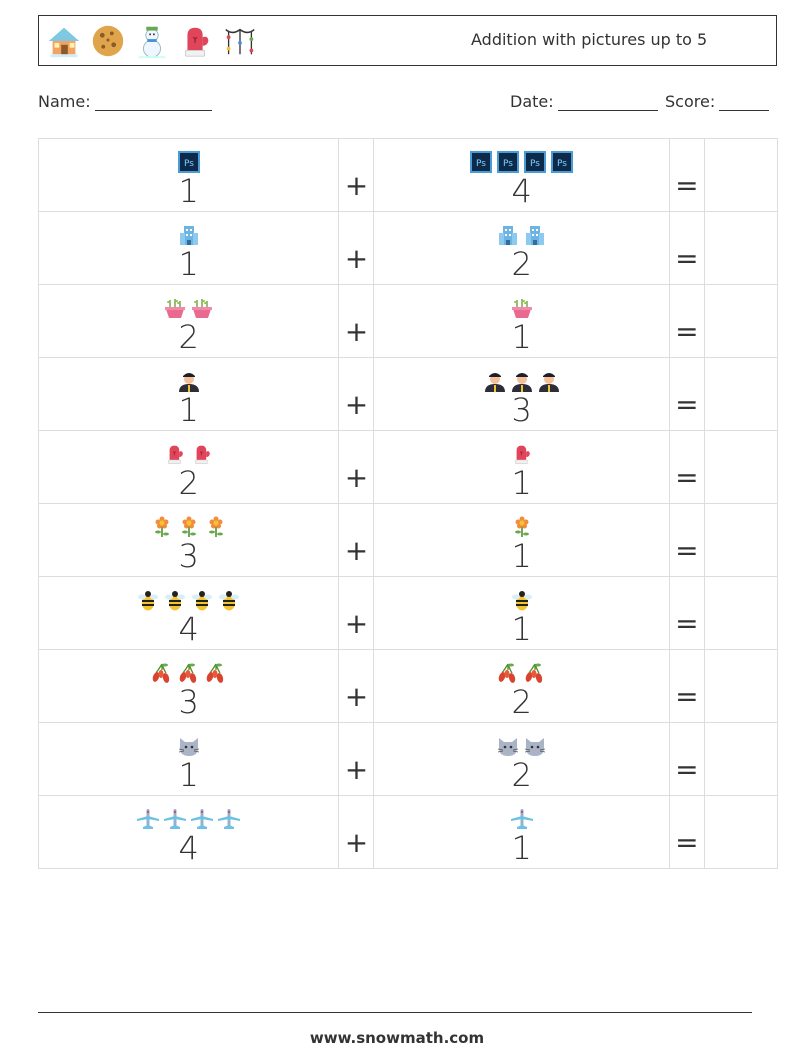  I want to click on addend-b-number: 2, so click(521, 775).